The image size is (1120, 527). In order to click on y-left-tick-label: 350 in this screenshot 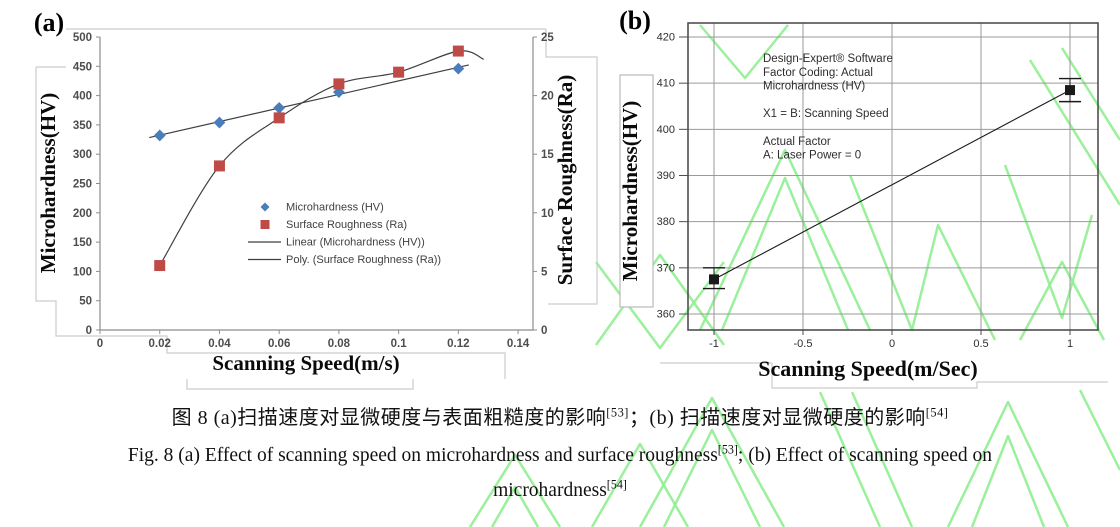, I will do `click(82, 126)`.